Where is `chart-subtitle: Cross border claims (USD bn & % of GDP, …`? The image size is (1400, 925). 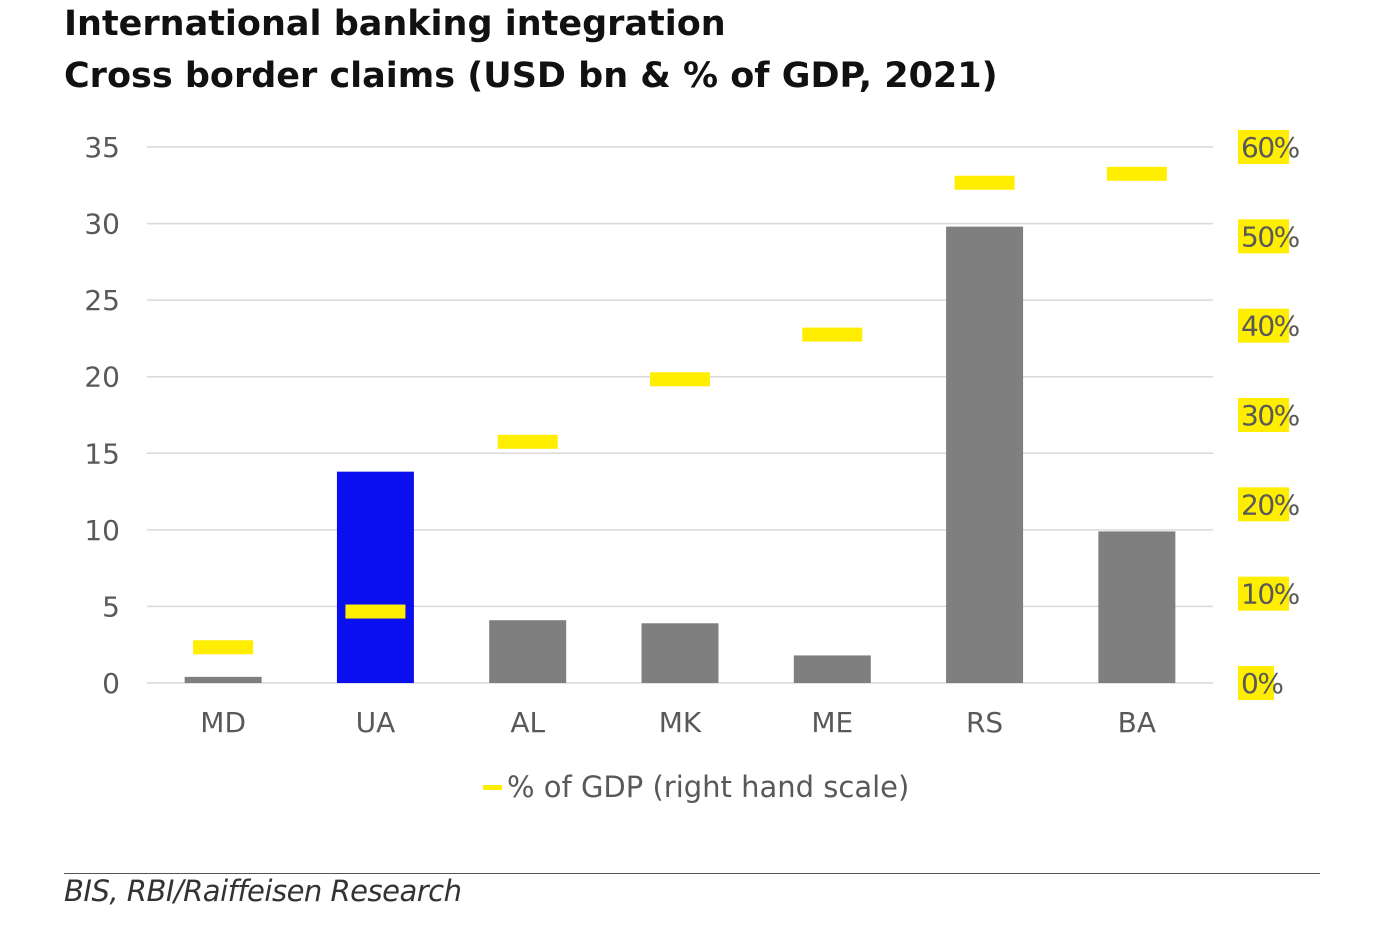
chart-subtitle: Cross border claims (USD bn & % of GDP, … is located at coordinates (531, 76).